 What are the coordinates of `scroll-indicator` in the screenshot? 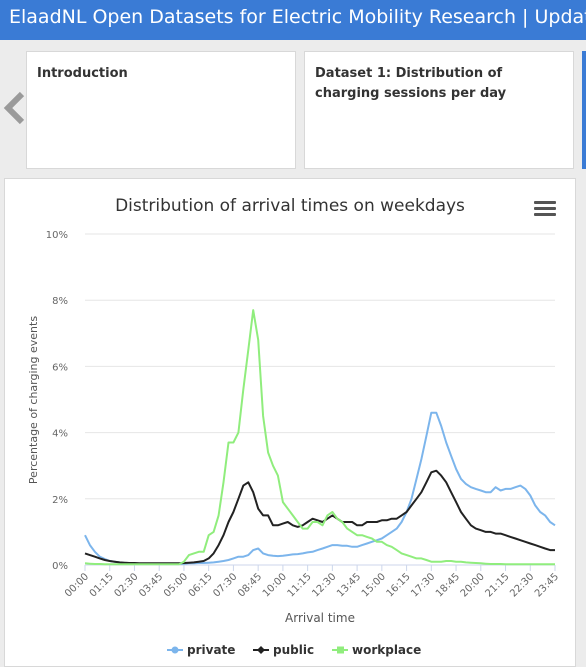 It's located at (584, 110).